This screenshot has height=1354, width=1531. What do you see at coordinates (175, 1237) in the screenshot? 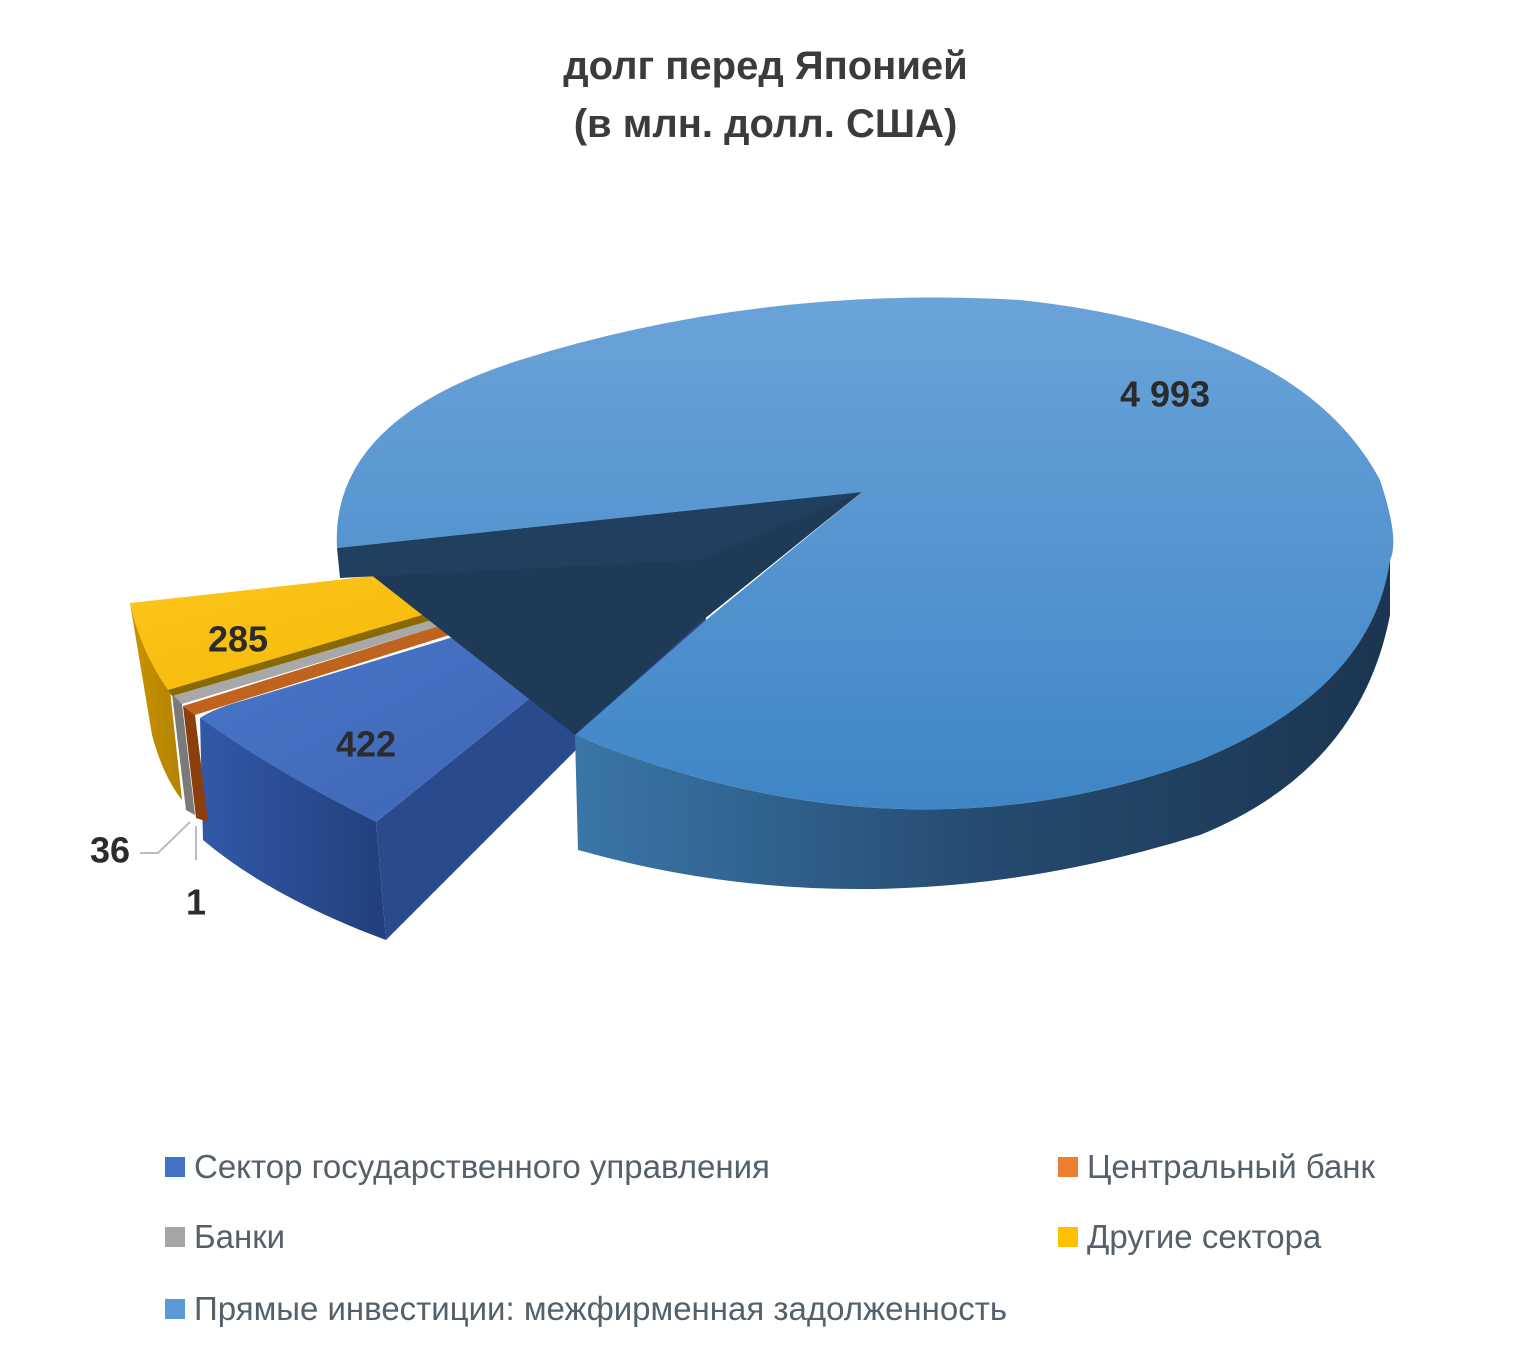
I see `legend-swatch-banks` at bounding box center [175, 1237].